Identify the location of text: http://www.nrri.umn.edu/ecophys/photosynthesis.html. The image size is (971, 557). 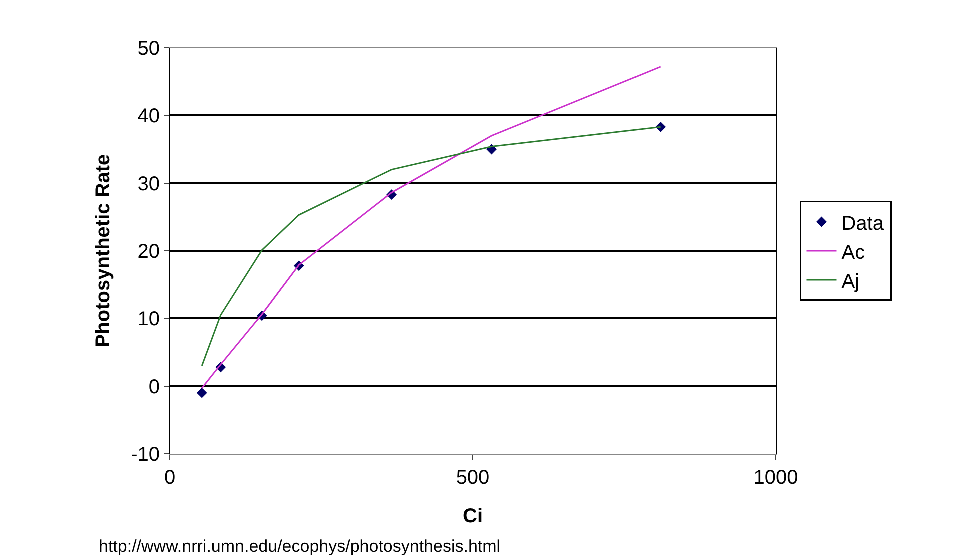
(300, 546).